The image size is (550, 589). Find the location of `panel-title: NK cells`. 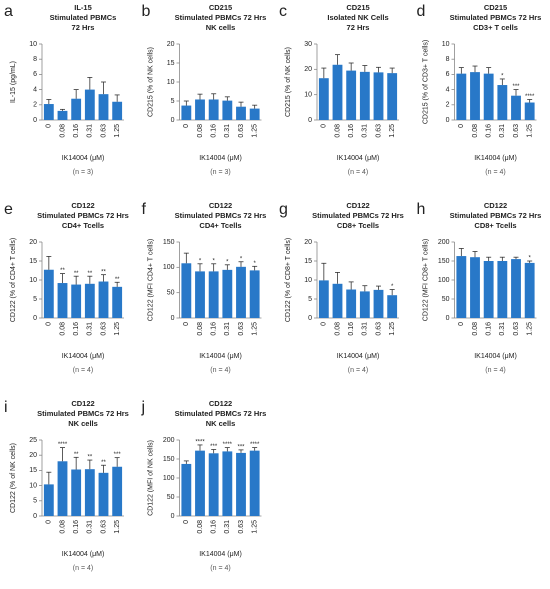

panel-title: NK cells is located at coordinates (221, 423).